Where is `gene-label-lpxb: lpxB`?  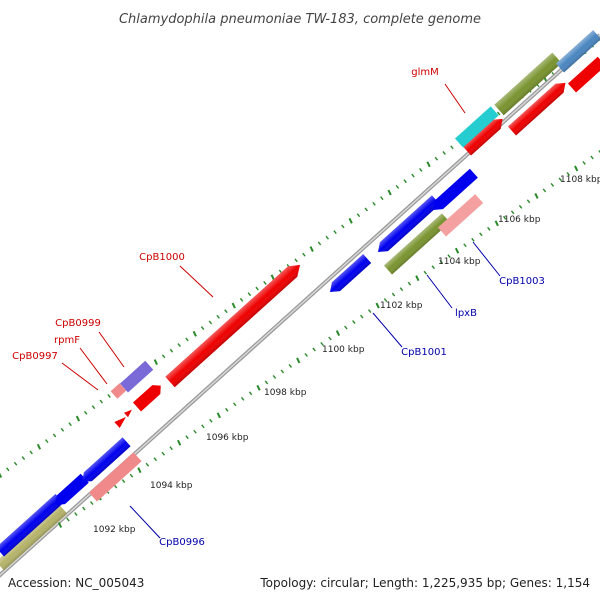
gene-label-lpxb: lpxB is located at coordinates (466, 313).